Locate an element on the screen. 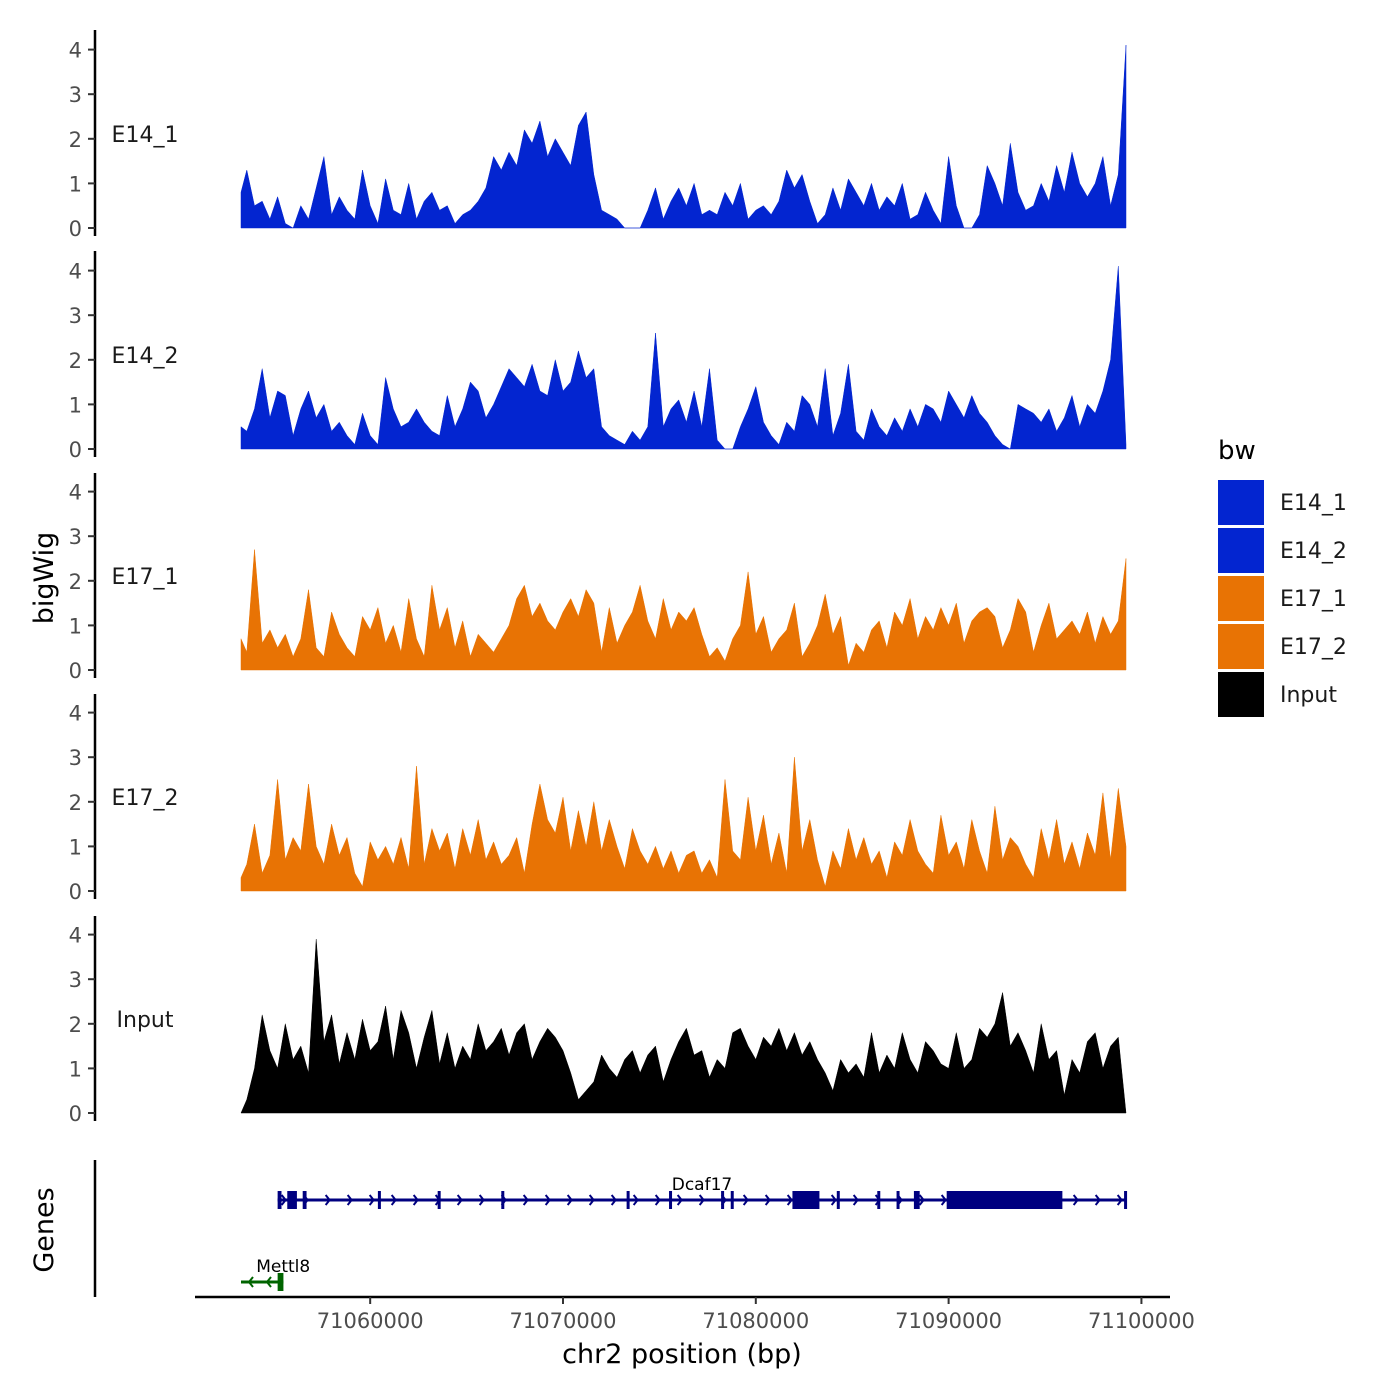  legend-item-E17_2: E17_2 is located at coordinates (1282, 646).